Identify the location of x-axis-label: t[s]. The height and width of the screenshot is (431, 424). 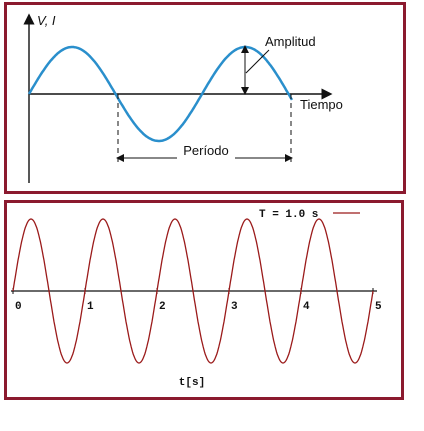
(192, 383).